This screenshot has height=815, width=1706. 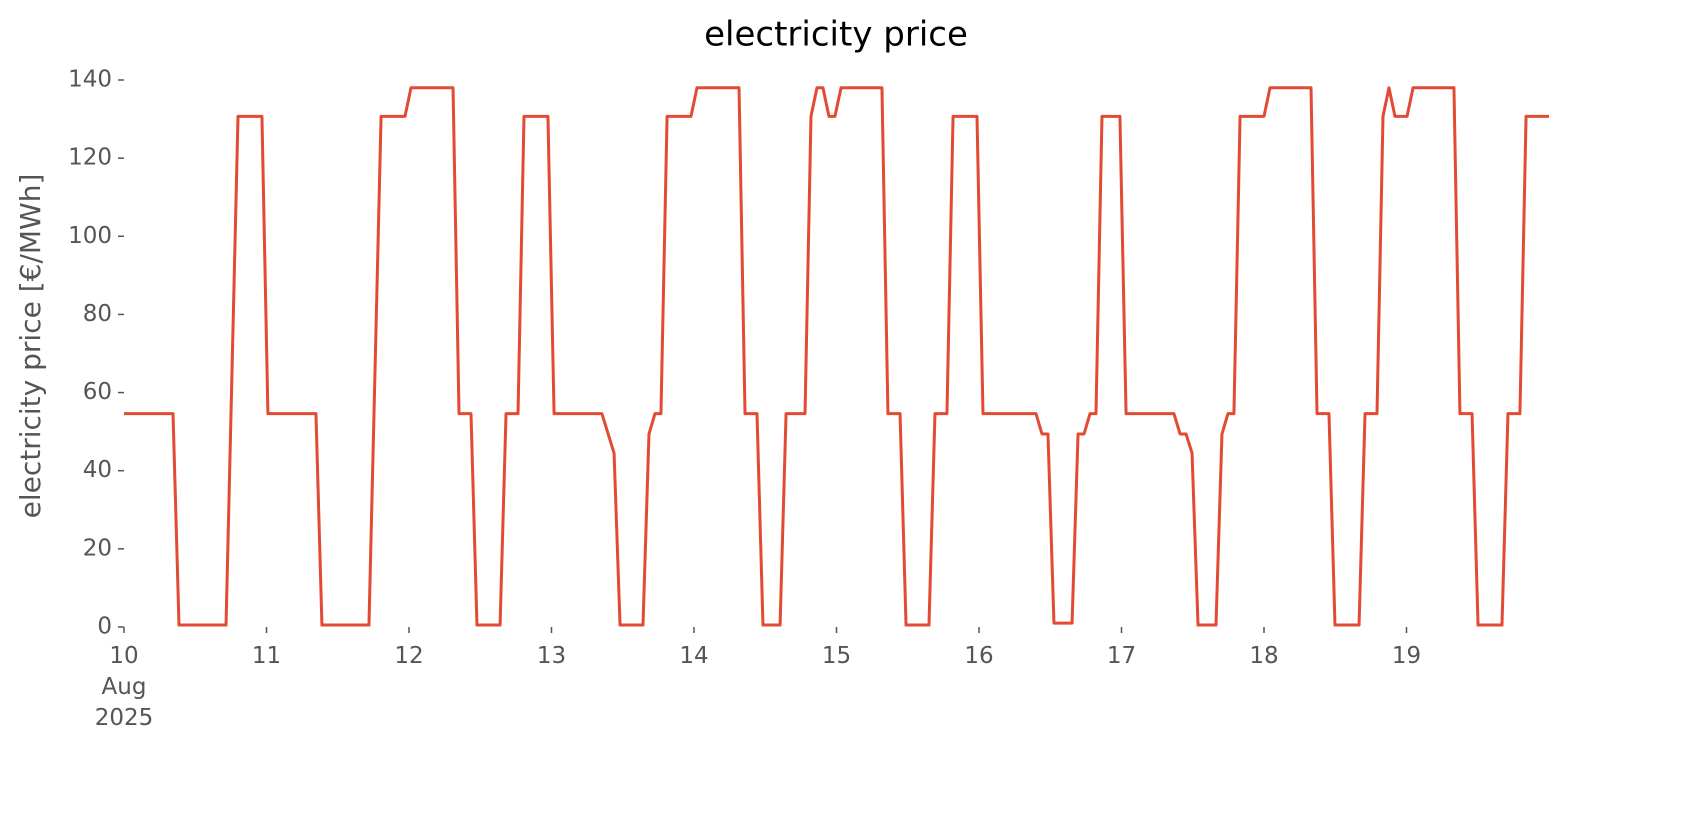 I want to click on x-tick-label: 19, so click(x=1406, y=656).